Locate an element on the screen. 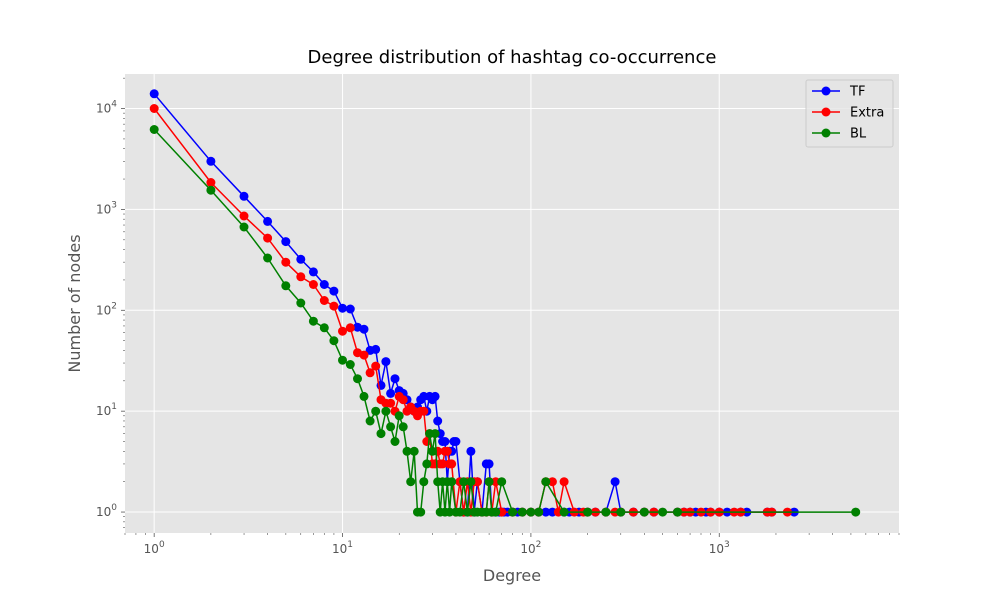 The height and width of the screenshot is (600, 1000). y-axis-label: Number of nodes is located at coordinates (74, 303).